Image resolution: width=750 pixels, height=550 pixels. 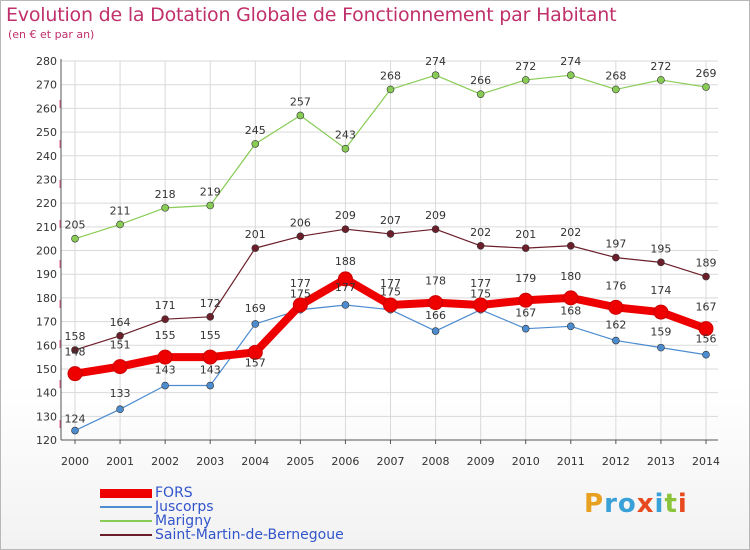 I want to click on x-tick-label: 2012, so click(x=616, y=461).